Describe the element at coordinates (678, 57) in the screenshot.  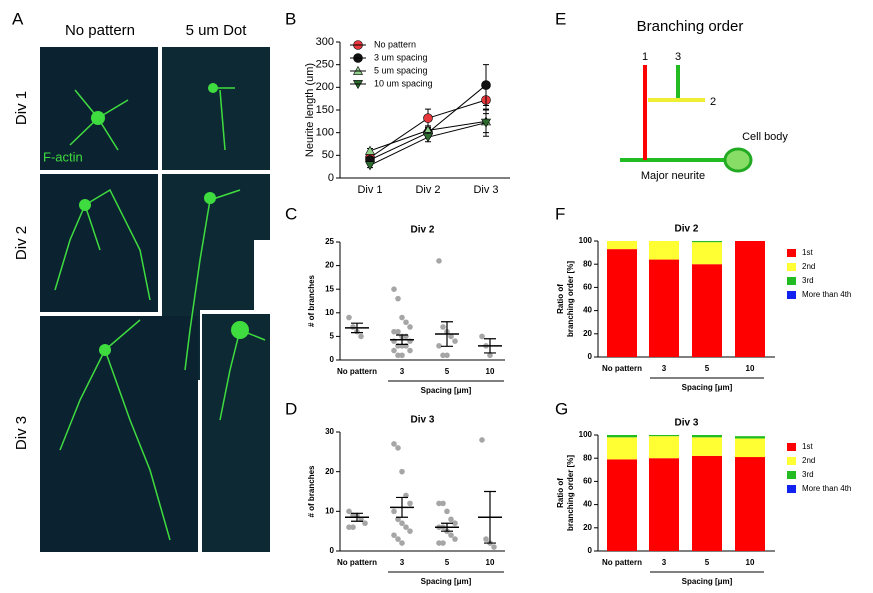
I see `diagram-label: 3` at that location.